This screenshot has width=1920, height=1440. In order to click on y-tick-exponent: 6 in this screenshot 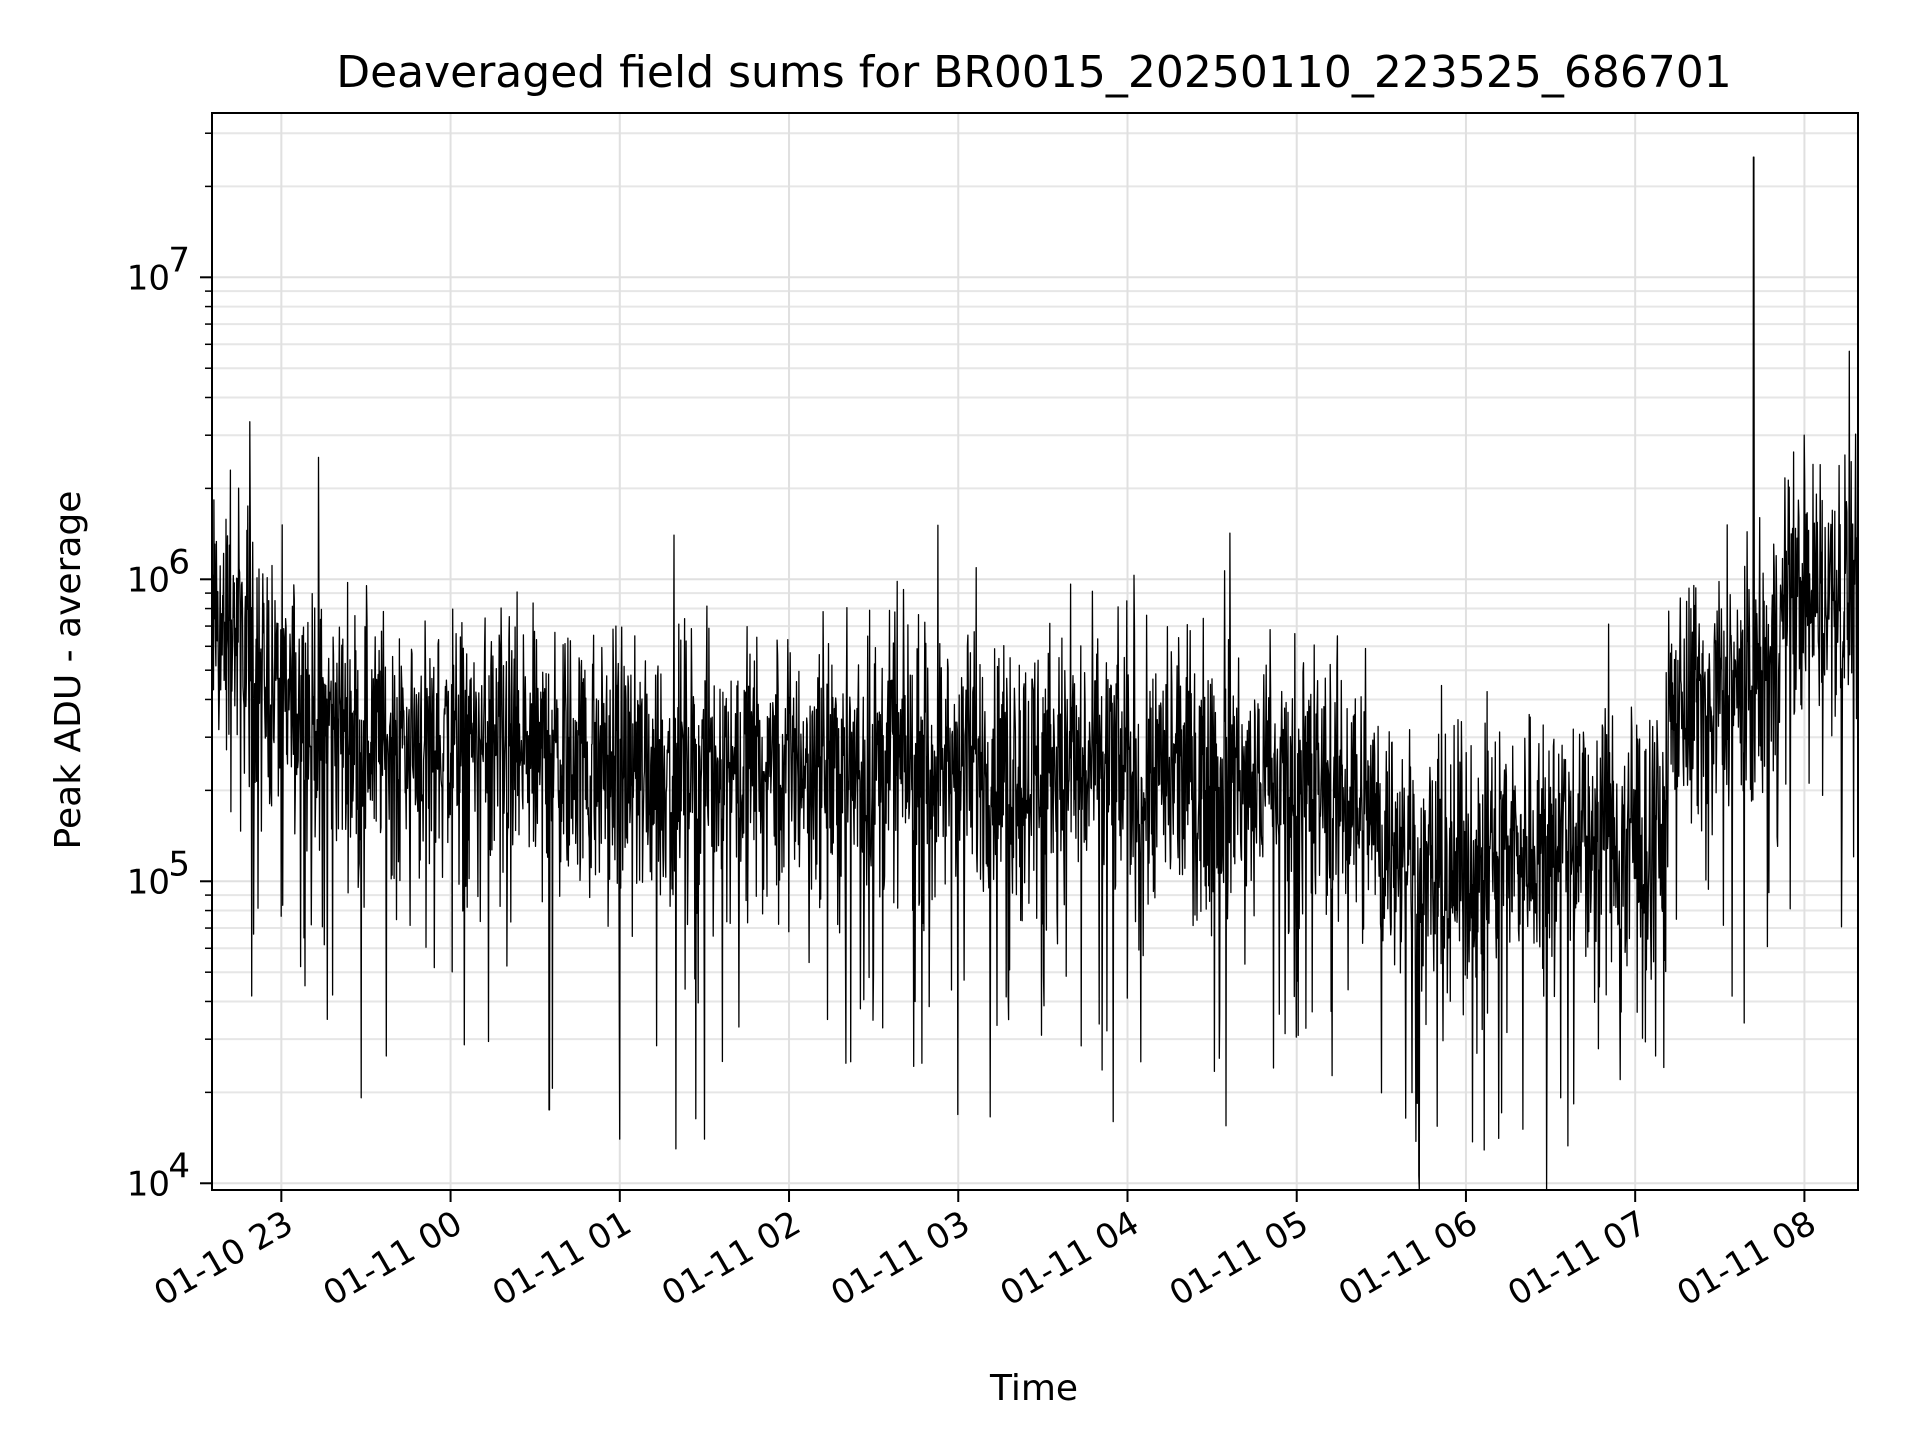, I will do `click(179, 562)`.